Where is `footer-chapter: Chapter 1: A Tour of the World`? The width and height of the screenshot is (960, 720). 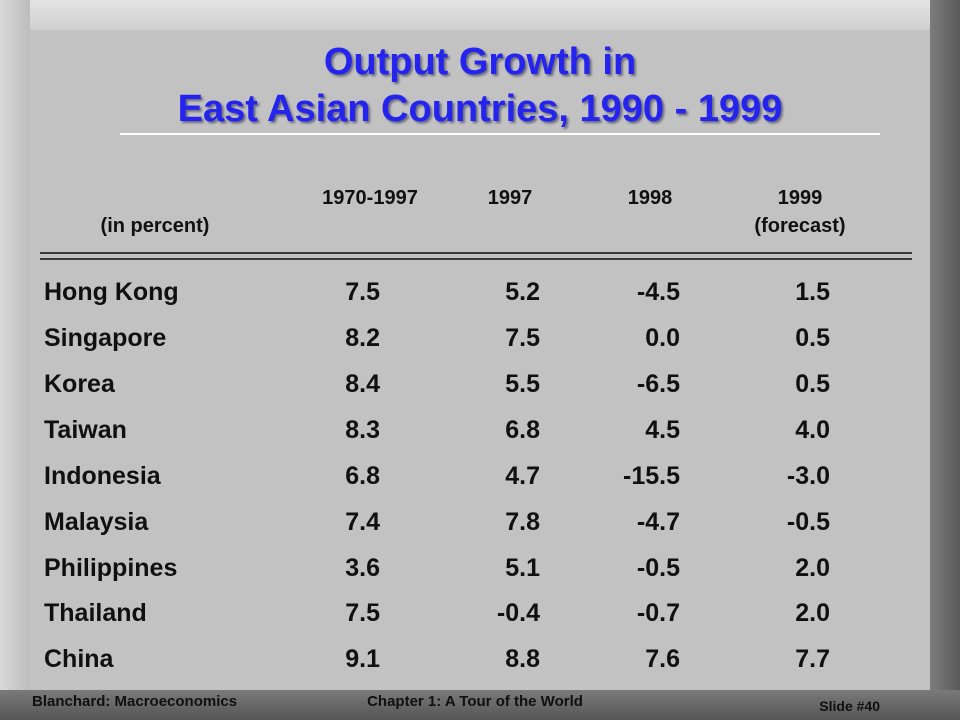
footer-chapter: Chapter 1: A Tour of the World is located at coordinates (475, 701).